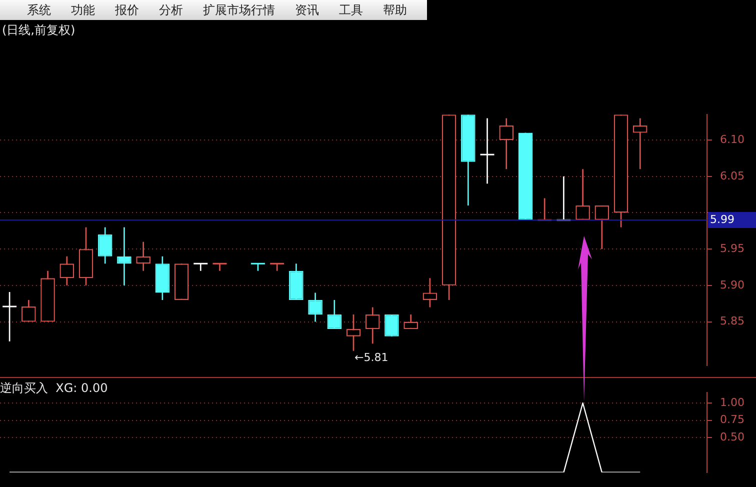 The image size is (756, 487). I want to click on ref-line-label: 5.99, so click(722, 219).